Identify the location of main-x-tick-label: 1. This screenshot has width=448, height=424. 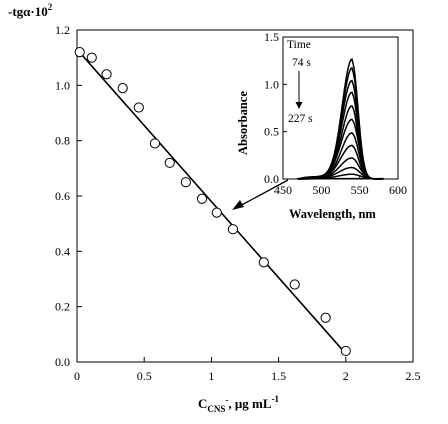
(211, 376).